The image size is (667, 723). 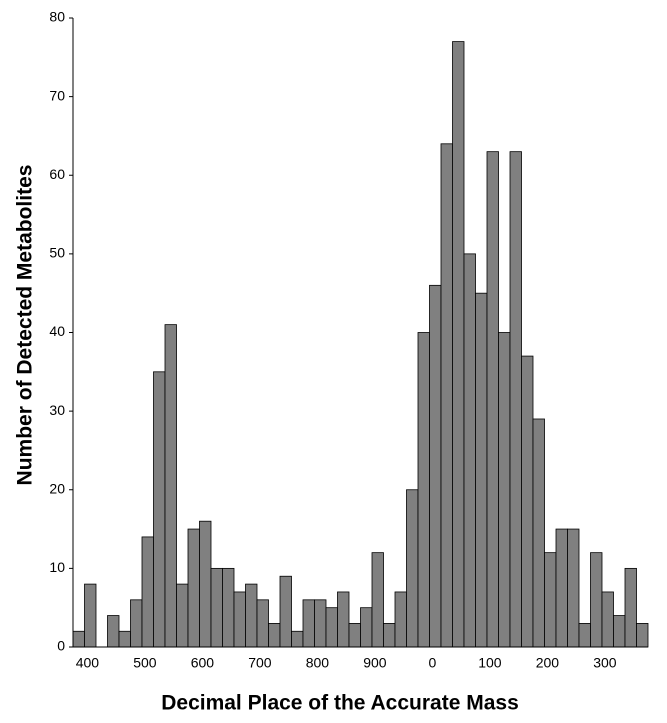 I want to click on y-tick-label: 70, so click(x=57, y=95).